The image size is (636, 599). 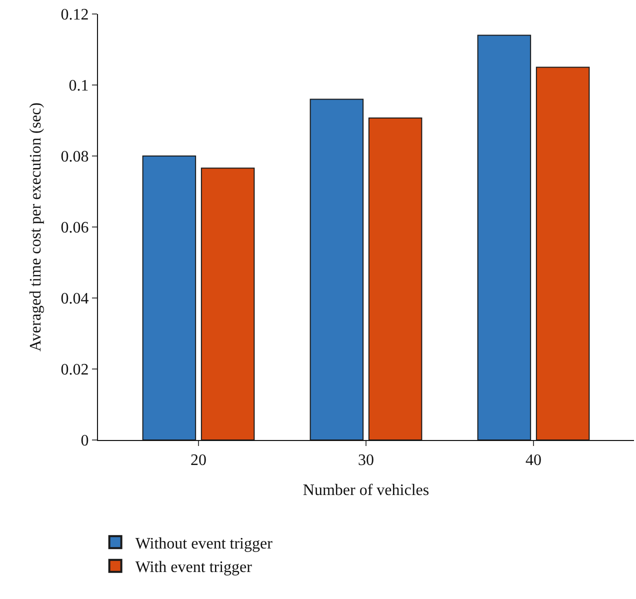 I want to click on x-tick-label: 40, so click(x=534, y=461).